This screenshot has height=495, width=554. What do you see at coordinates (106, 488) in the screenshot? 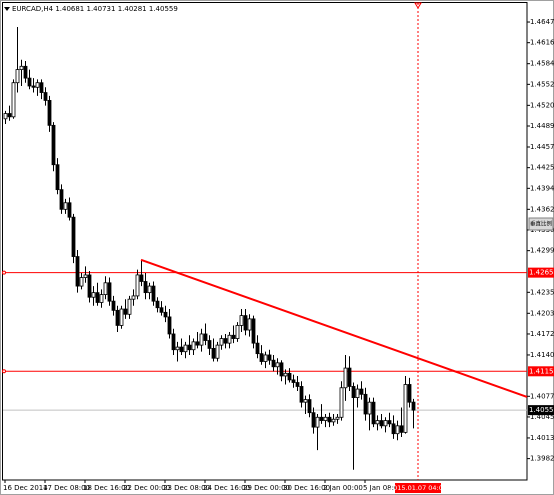
I see `x-tick-label: 18 Dec 16:00` at bounding box center [106, 488].